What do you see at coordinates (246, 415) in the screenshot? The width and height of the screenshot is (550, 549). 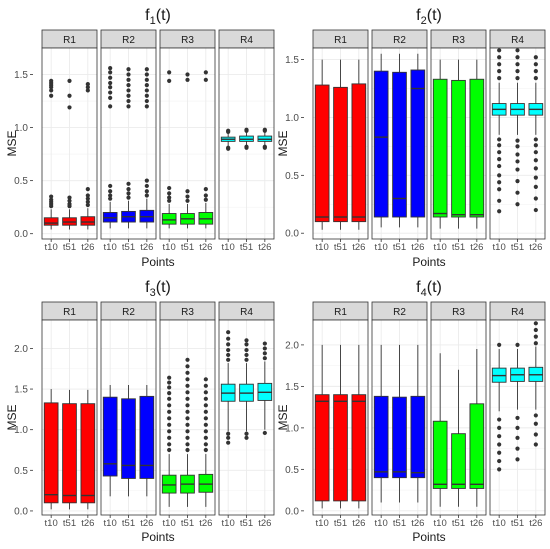 I see `facet-r4: R4 t10 t51 t26` at bounding box center [246, 415].